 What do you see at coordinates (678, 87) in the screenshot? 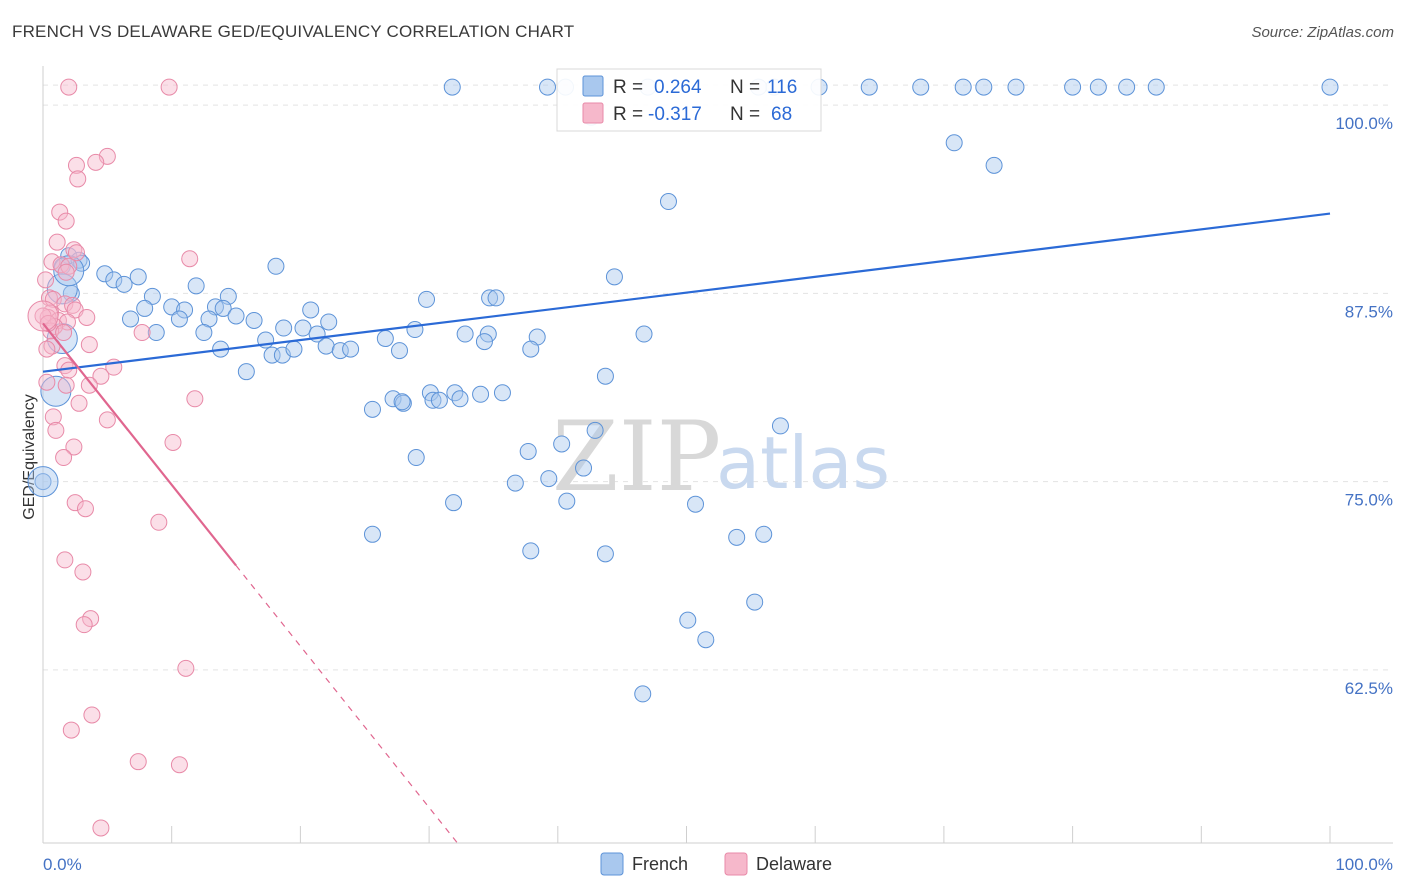
I see `french-r-value: 0.264` at bounding box center [678, 87].